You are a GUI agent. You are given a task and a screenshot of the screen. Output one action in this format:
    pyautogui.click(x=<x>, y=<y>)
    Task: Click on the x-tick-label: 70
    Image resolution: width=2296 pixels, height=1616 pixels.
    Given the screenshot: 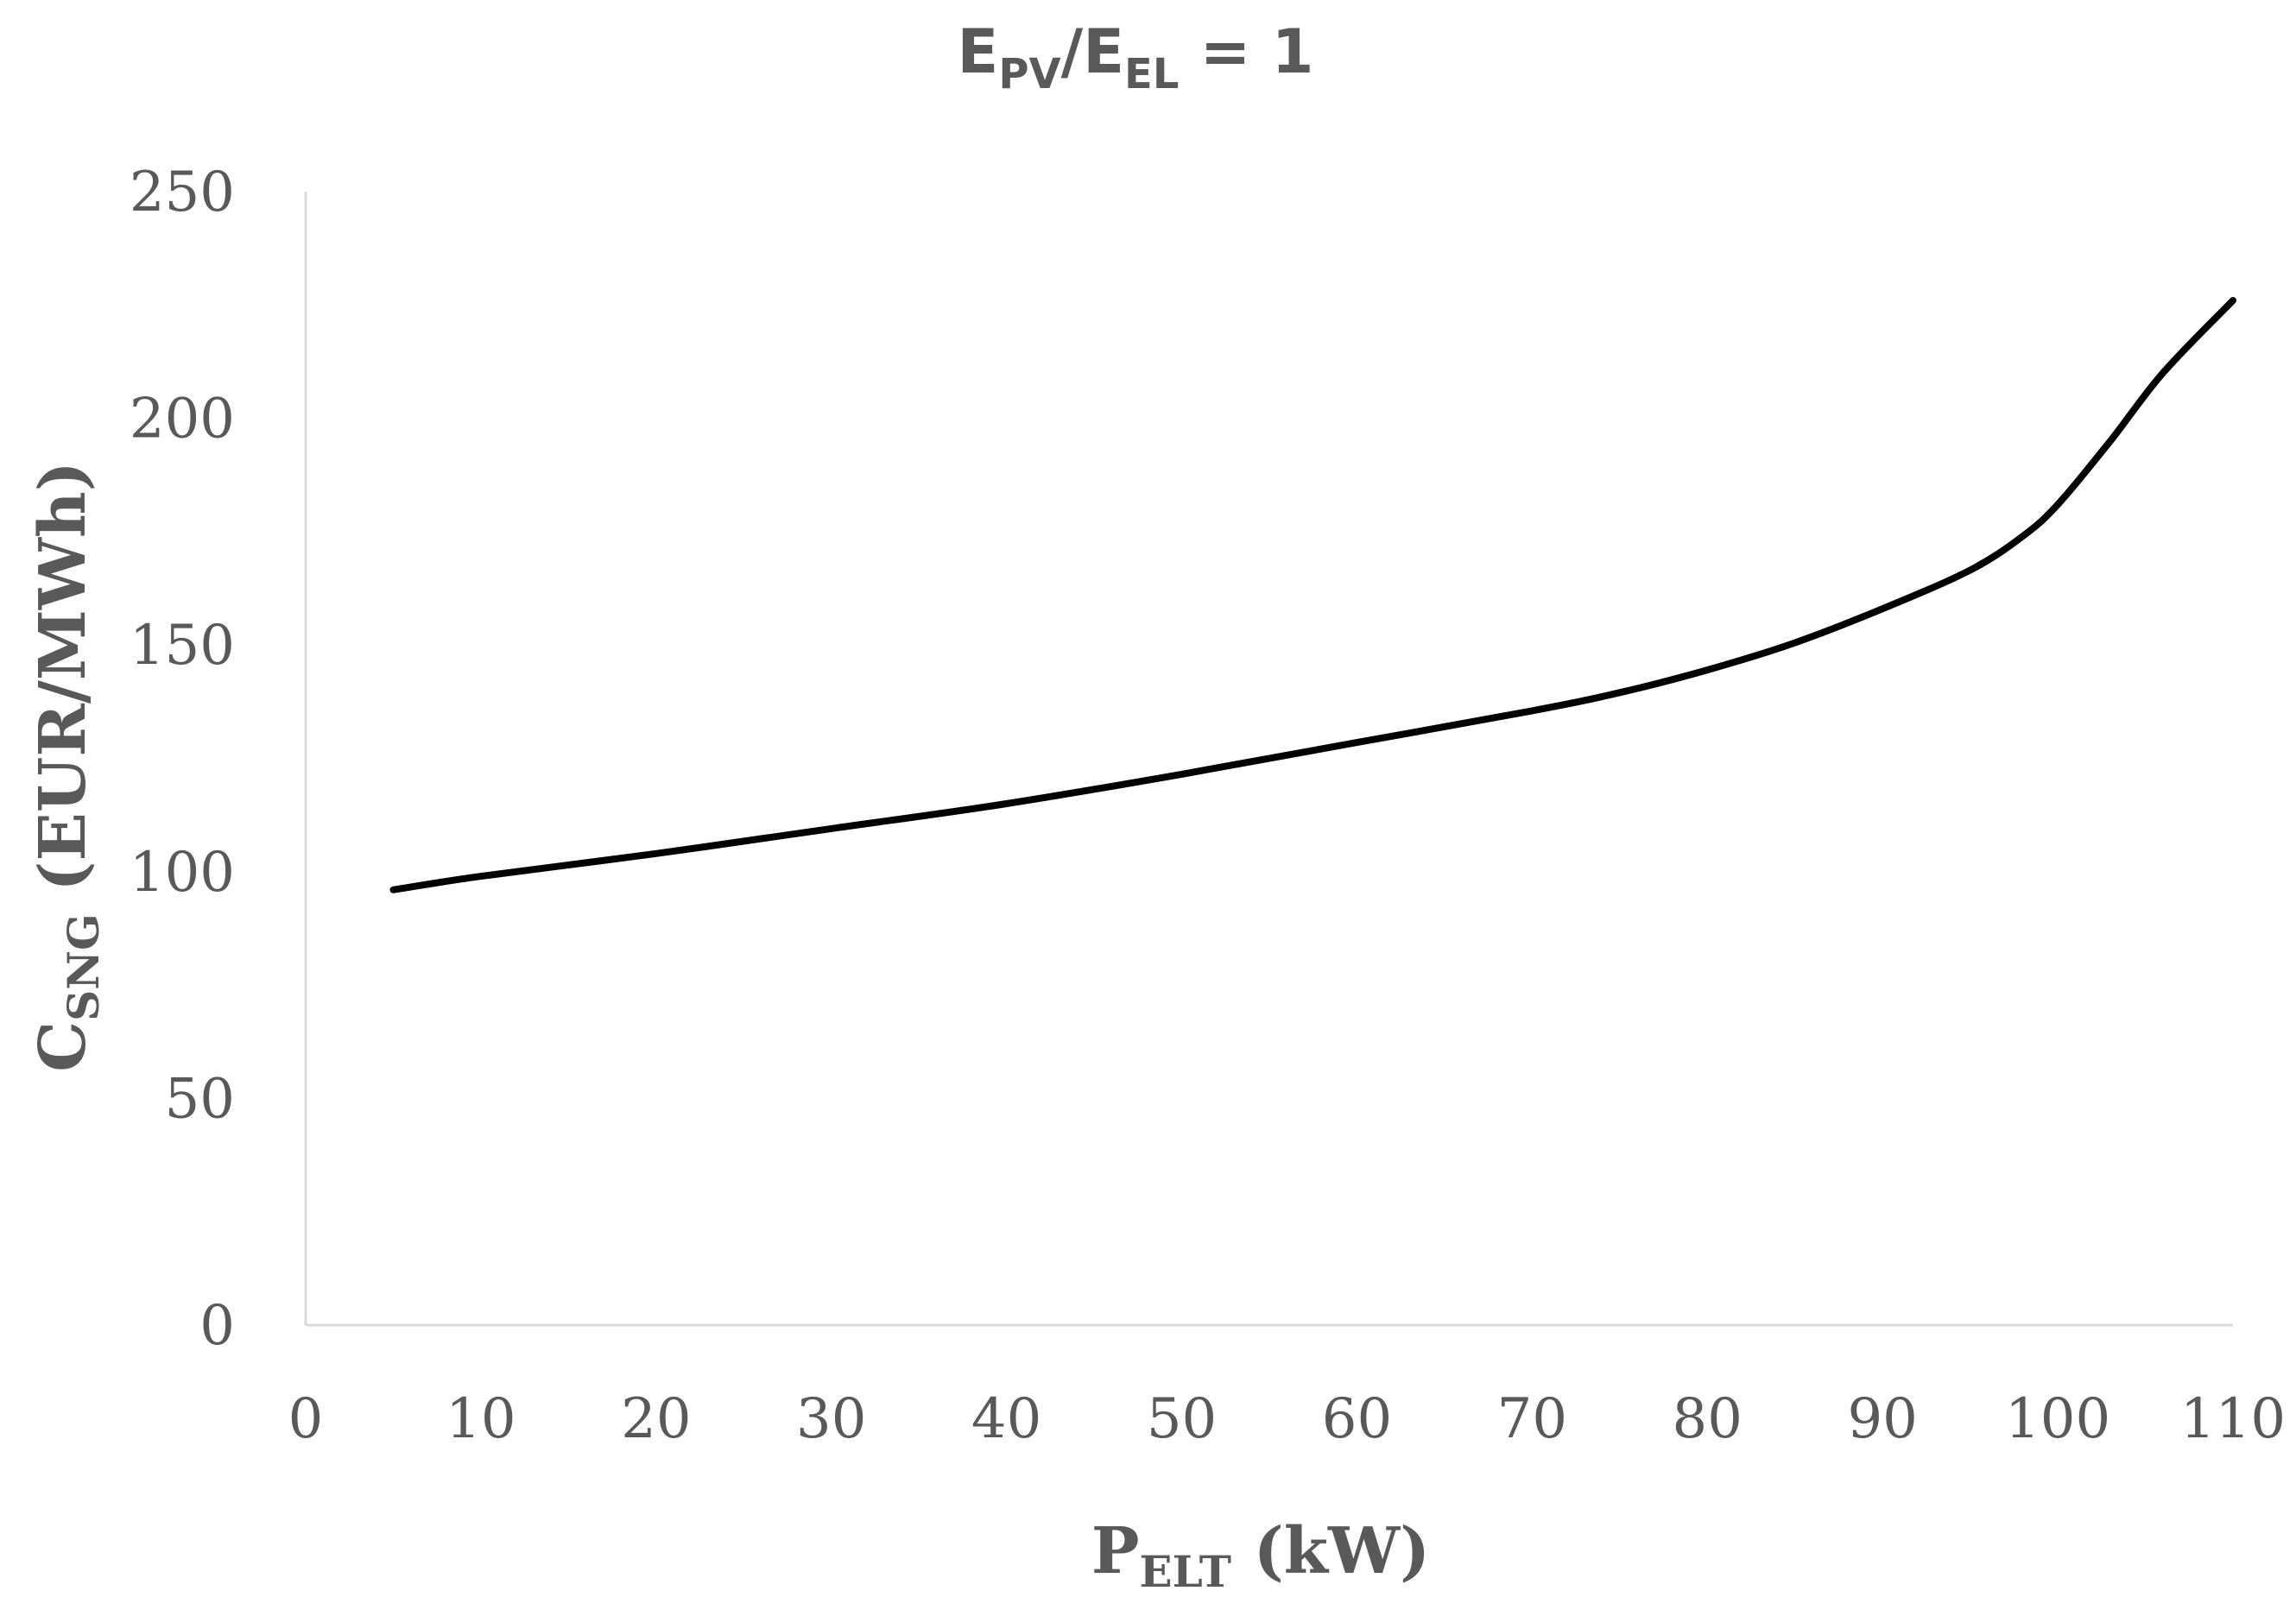 What is the action you would take?
    pyautogui.click(x=1532, y=1419)
    